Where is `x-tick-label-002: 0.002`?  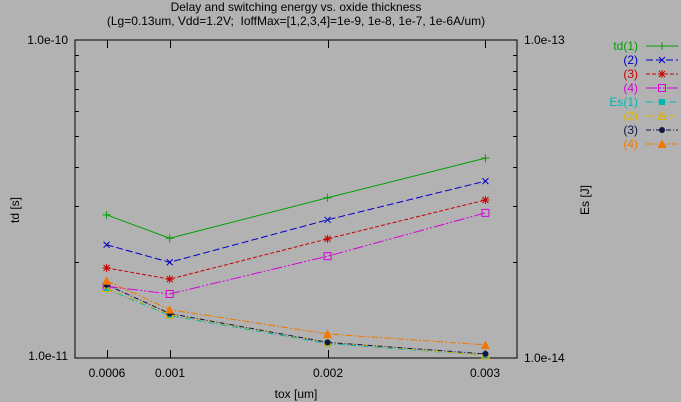 x-tick-label-002: 0.002 is located at coordinates (328, 373).